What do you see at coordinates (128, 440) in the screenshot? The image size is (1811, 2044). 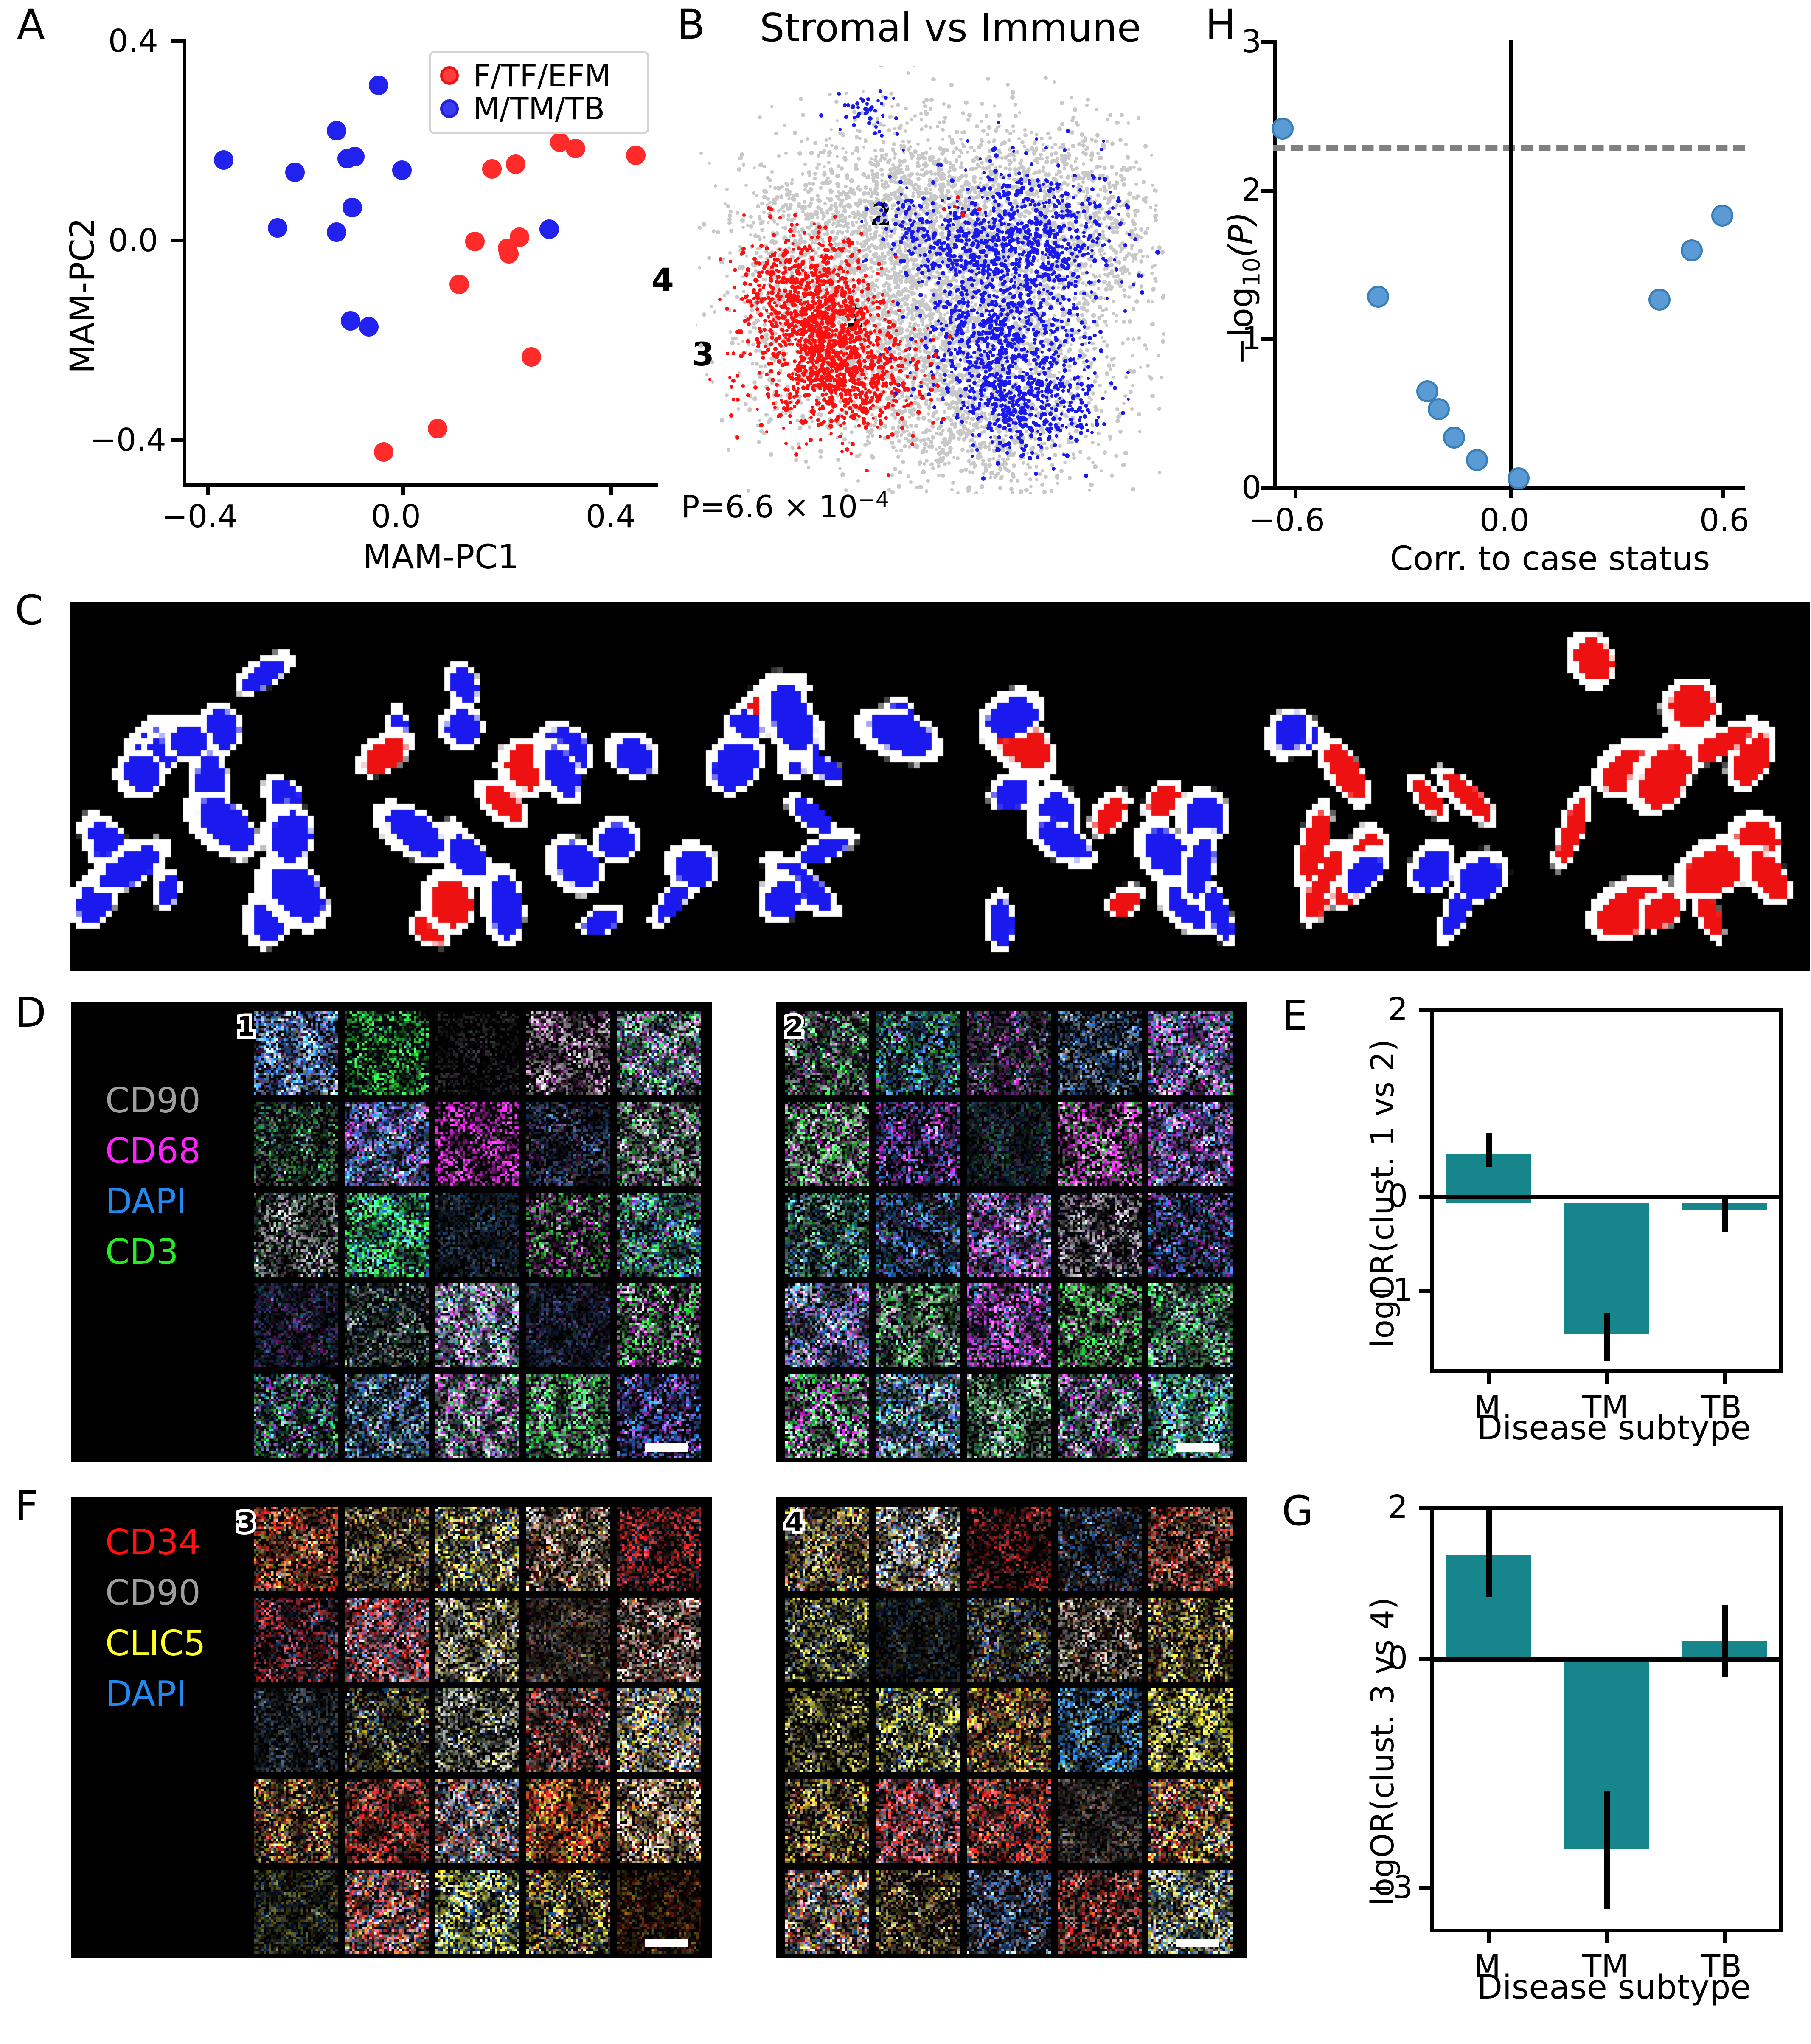 I see `panel-a-y-ticklabel-2: −0.4` at bounding box center [128, 440].